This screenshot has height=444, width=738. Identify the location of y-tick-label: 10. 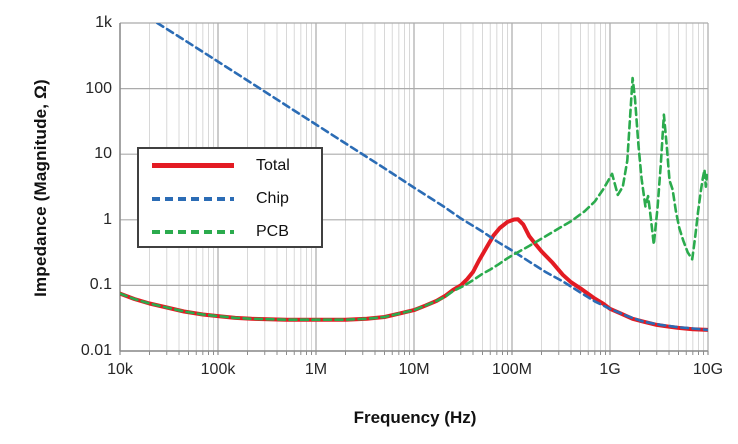
(103, 154).